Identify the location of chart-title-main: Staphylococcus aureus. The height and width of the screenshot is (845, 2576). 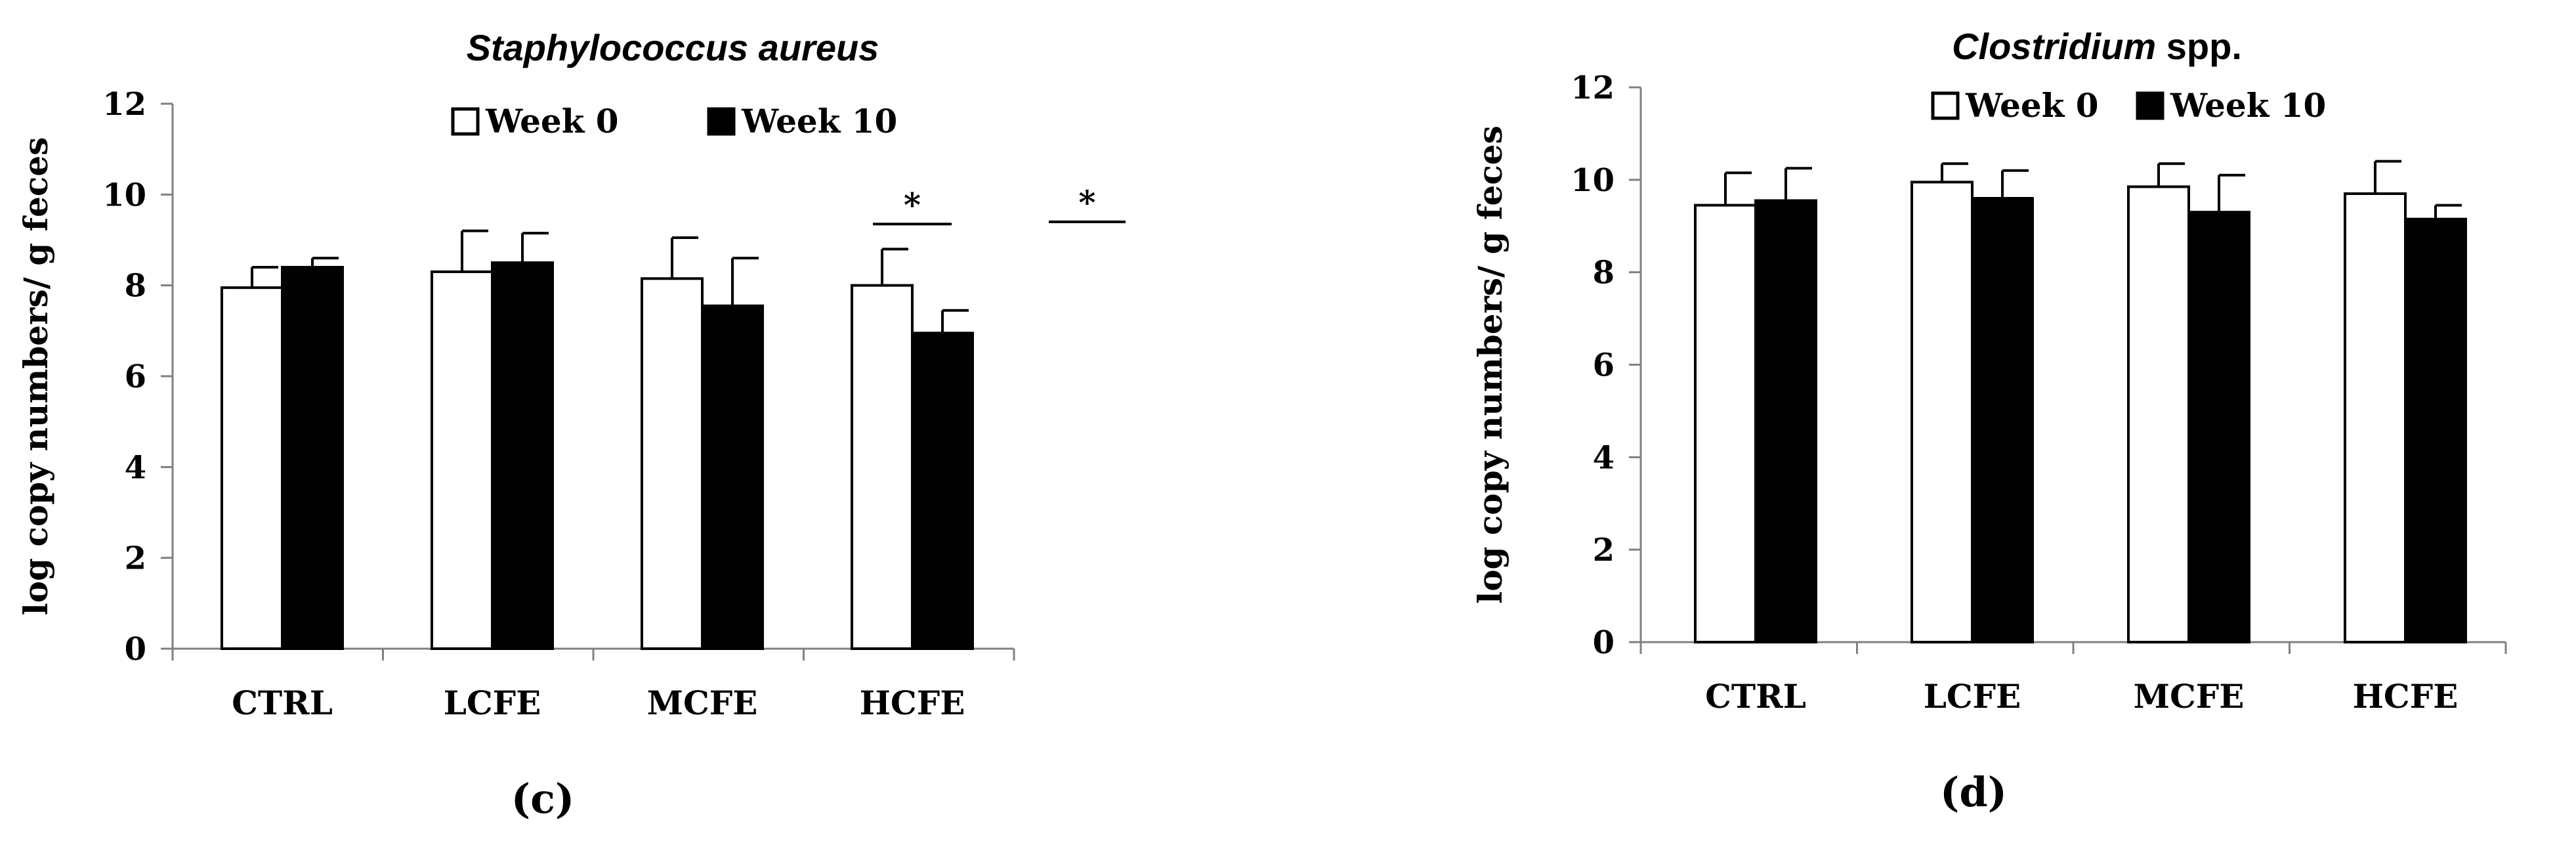
(673, 47).